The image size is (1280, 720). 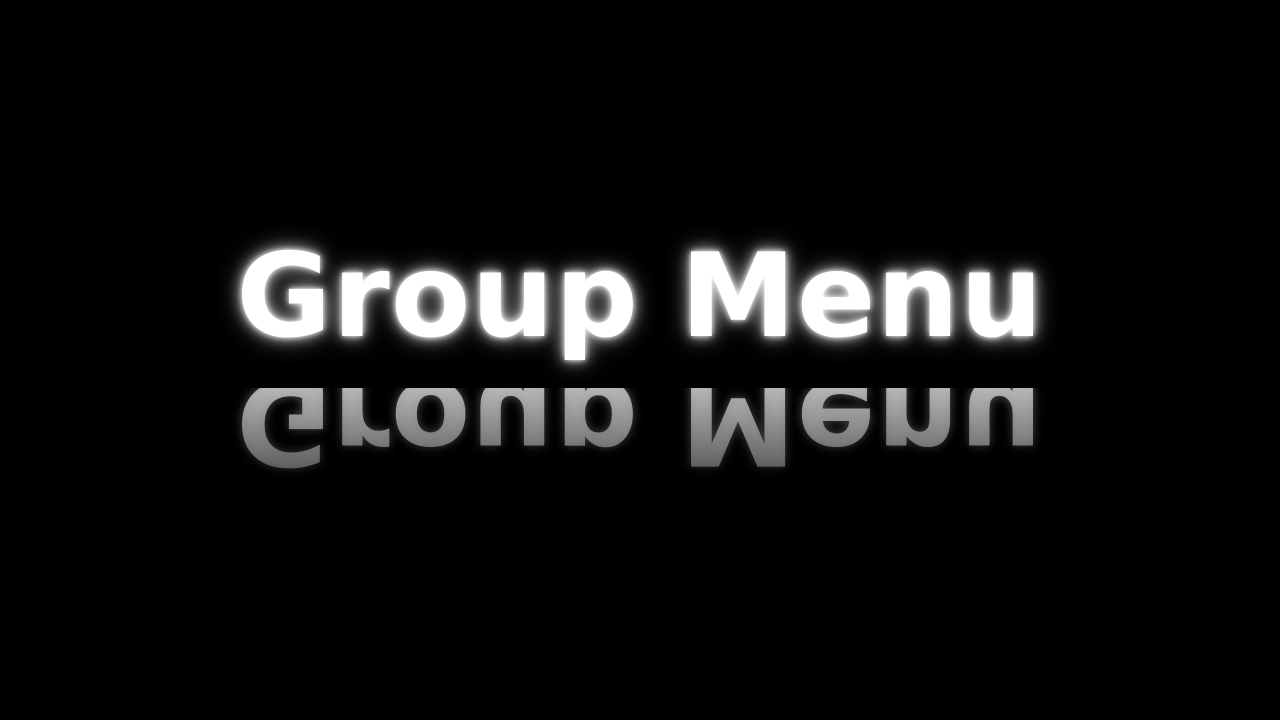 What do you see at coordinates (640, 438) in the screenshot?
I see `menu-title-reflection: Group Menu` at bounding box center [640, 438].